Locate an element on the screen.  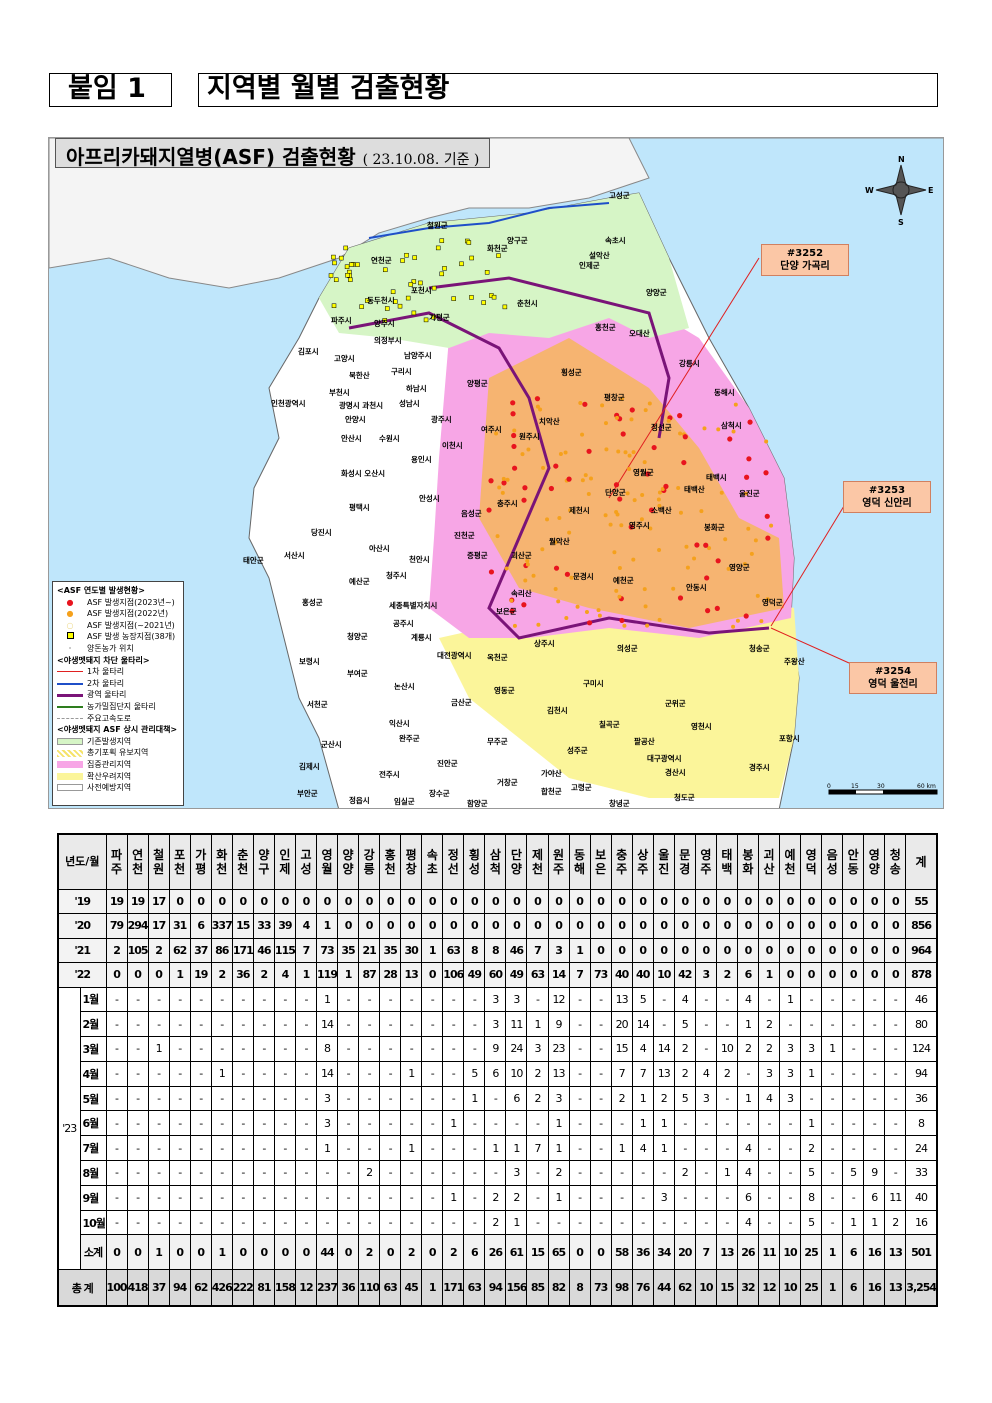
place-label: 안산시 is located at coordinates (351, 438).